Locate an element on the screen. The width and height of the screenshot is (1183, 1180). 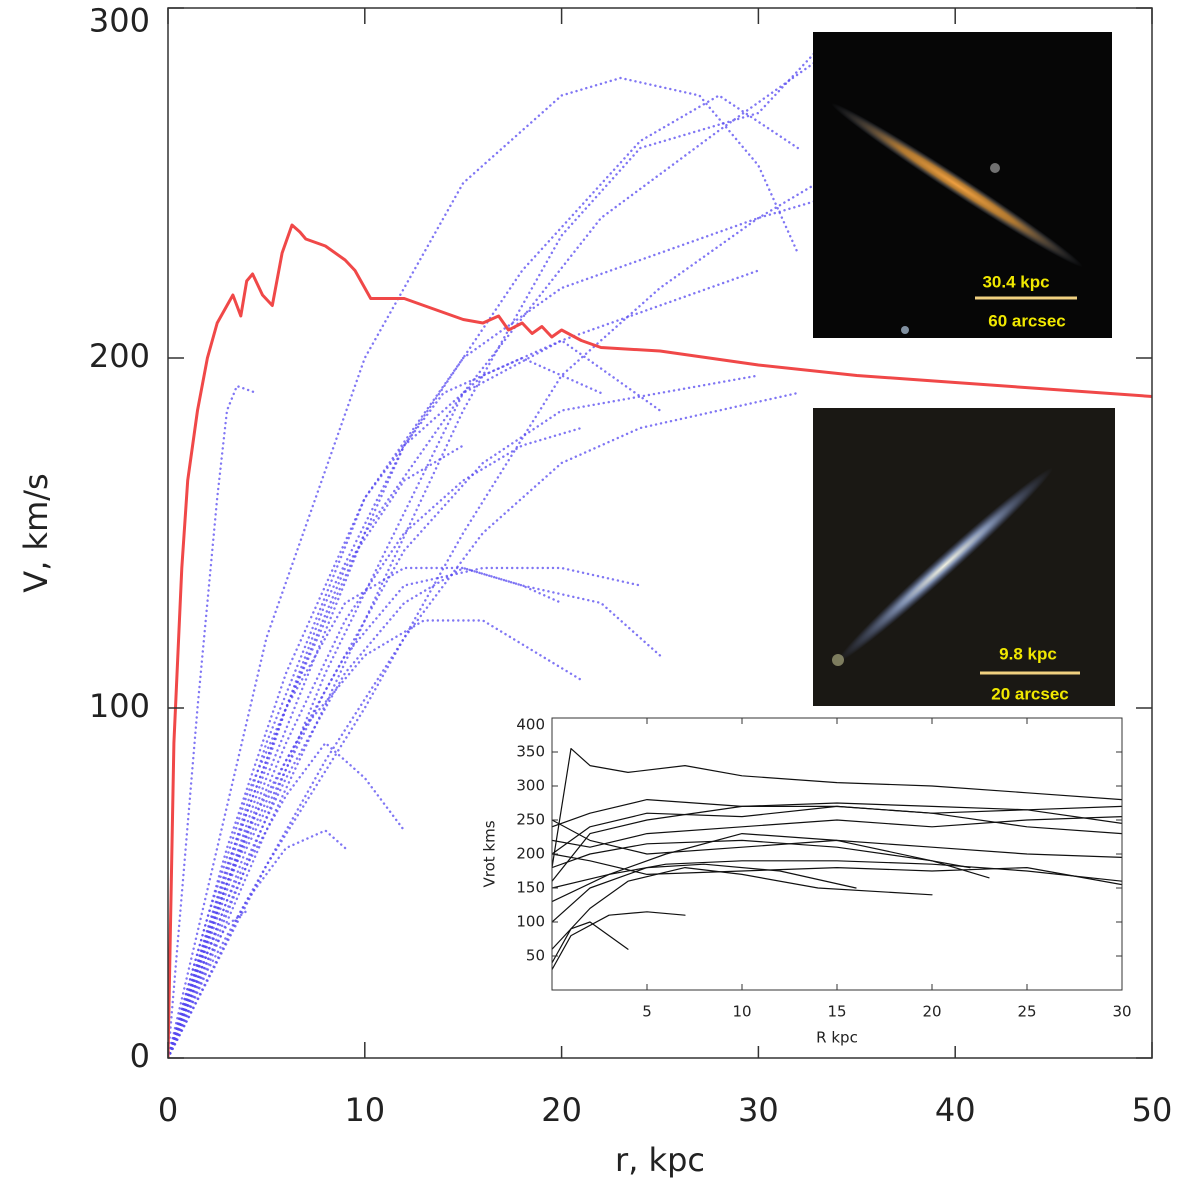
scale-length: 30.4 kpc is located at coordinates (1015, 281).